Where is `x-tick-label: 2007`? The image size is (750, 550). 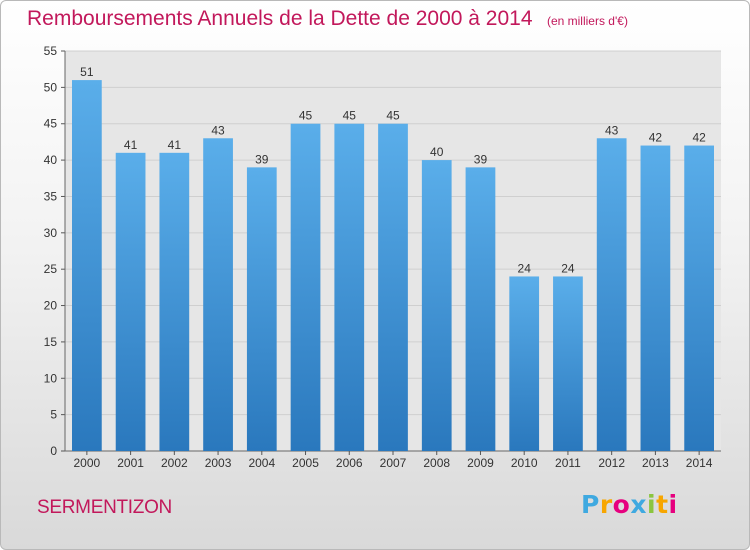
x-tick-label: 2007 is located at coordinates (393, 463).